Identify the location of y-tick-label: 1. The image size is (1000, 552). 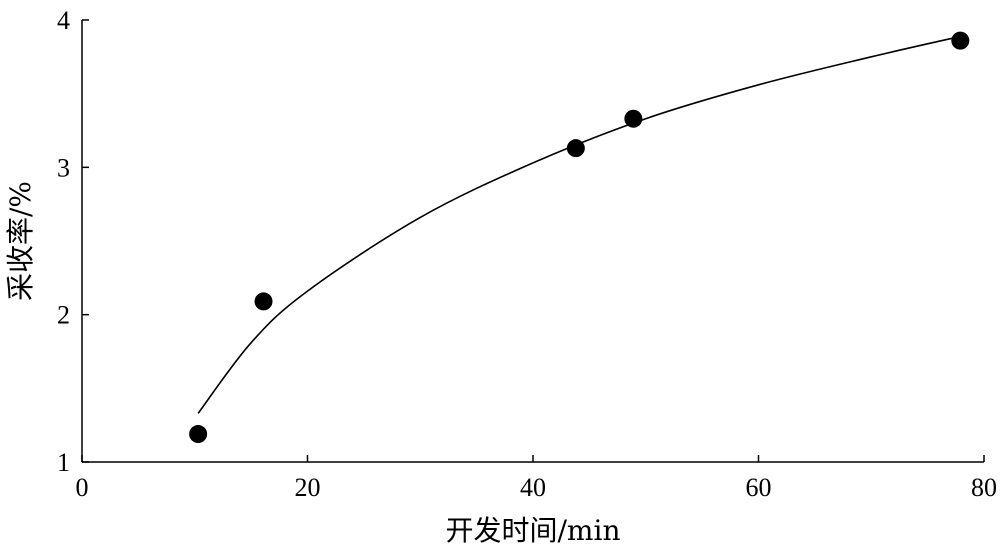
(63, 462).